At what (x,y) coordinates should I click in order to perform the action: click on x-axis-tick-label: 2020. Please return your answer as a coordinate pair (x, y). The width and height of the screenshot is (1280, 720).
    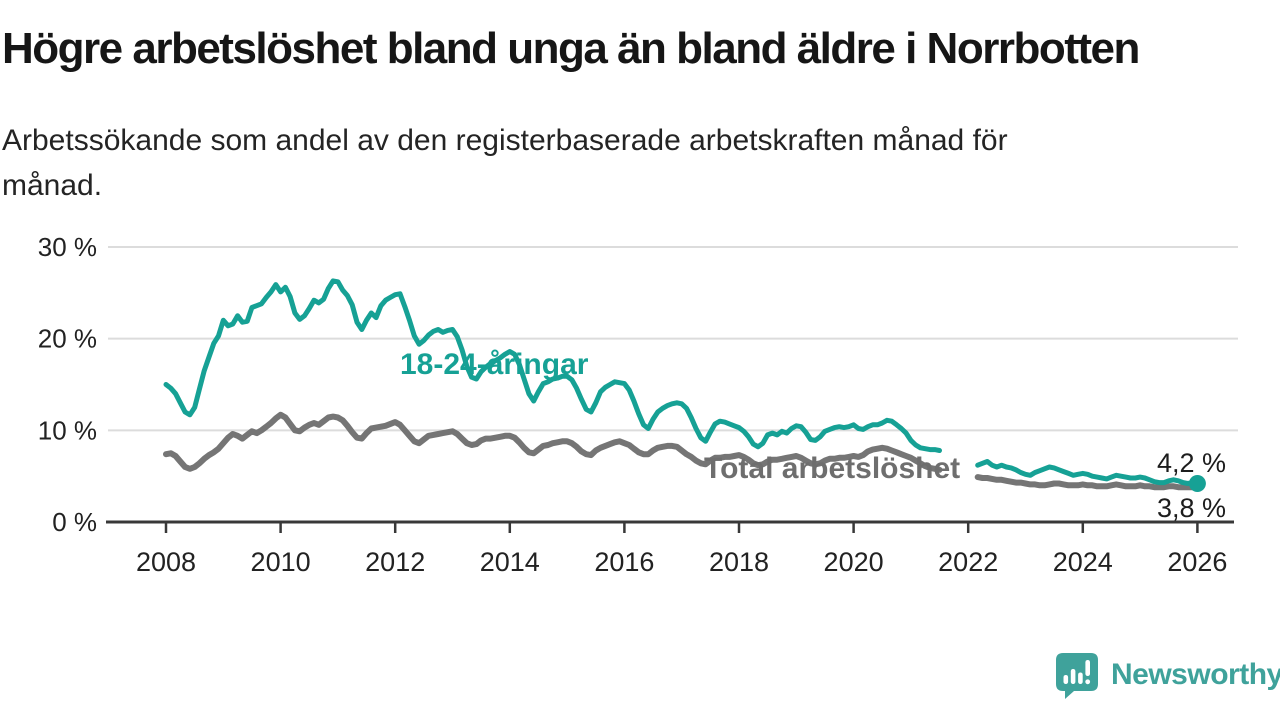
    Looking at the image, I should click on (854, 562).